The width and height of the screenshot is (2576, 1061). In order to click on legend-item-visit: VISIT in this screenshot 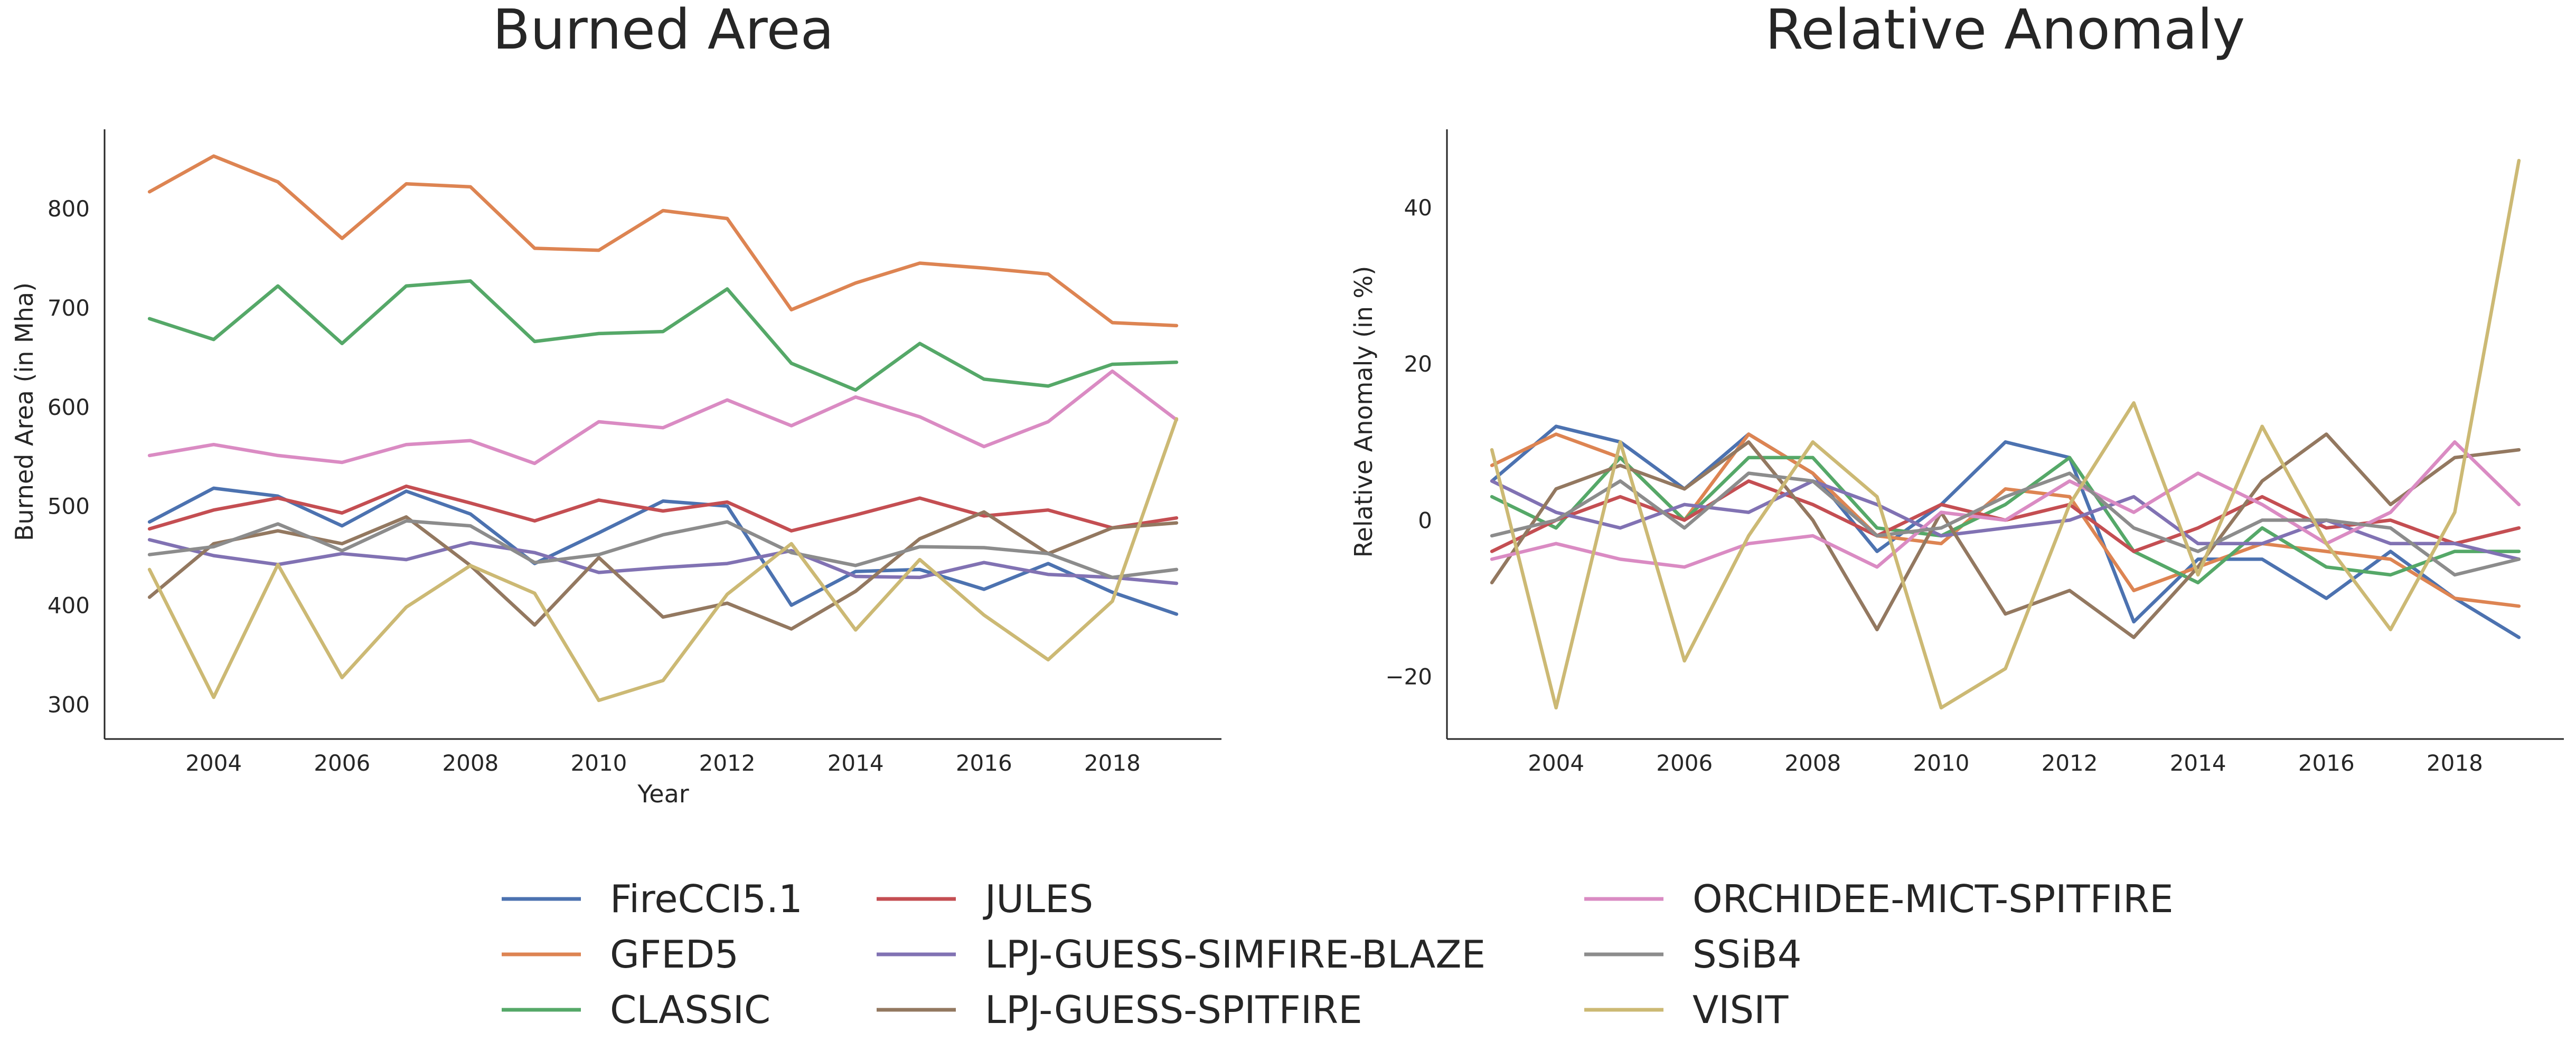, I will do `click(1686, 1010)`.